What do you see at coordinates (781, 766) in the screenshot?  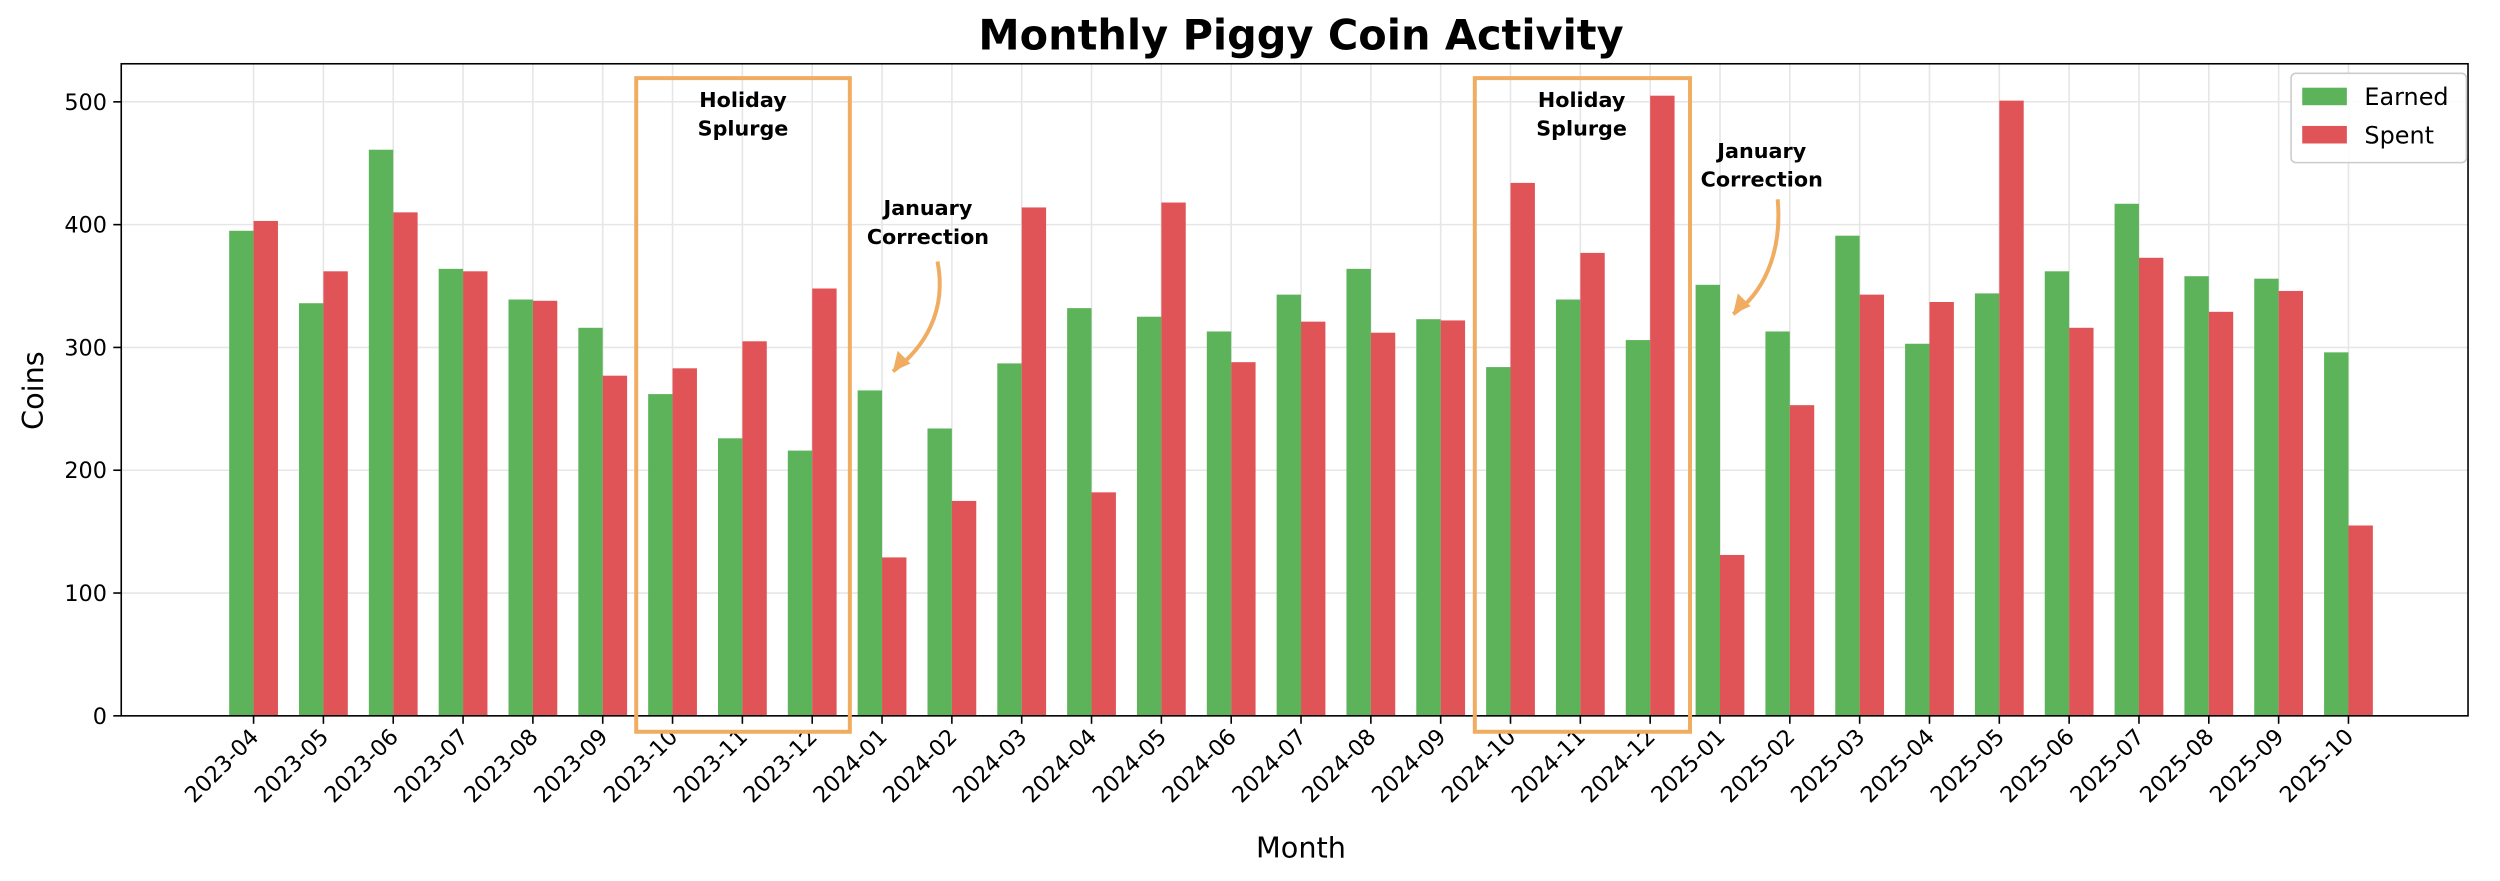 I see `x-tick-label: 2023-12` at bounding box center [781, 766].